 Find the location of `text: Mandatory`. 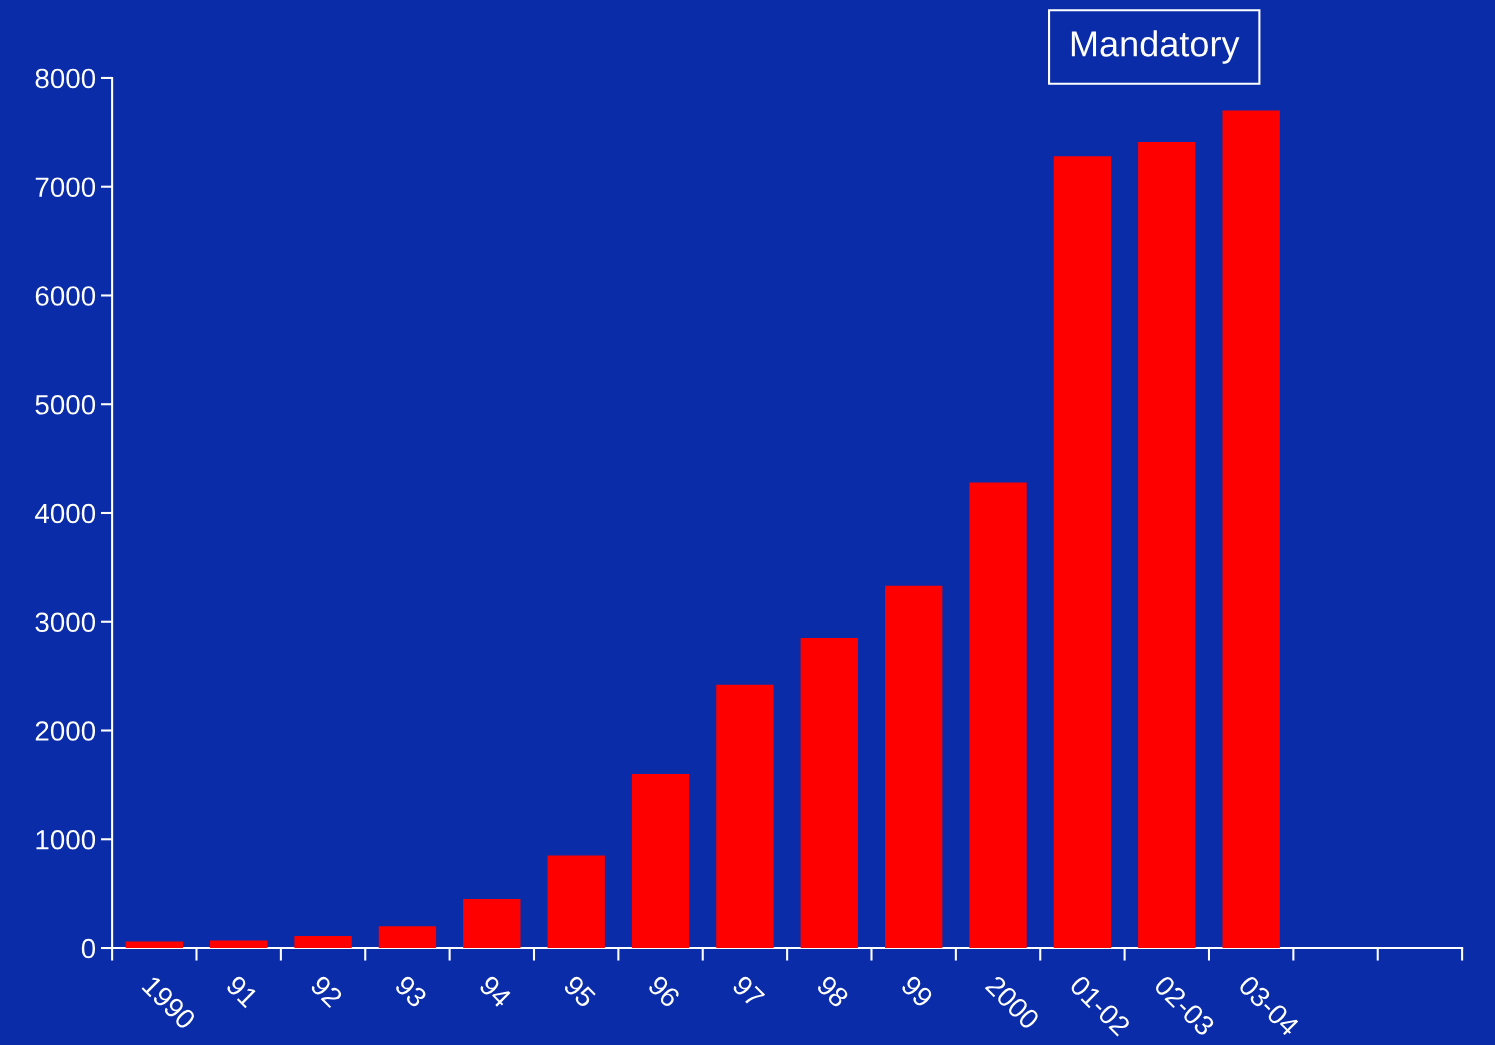

text: Mandatory is located at coordinates (1155, 47).